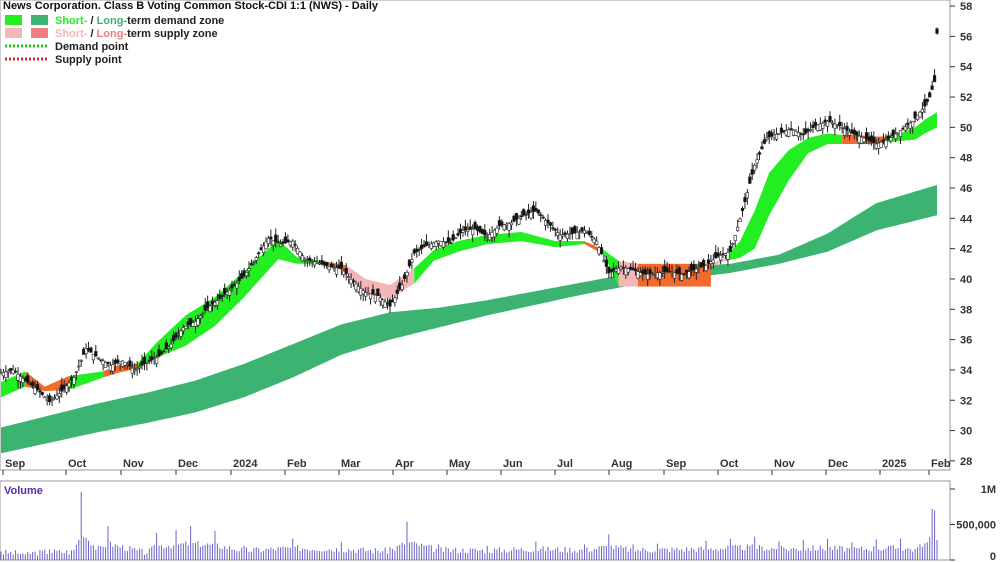 The width and height of the screenshot is (1000, 562). I want to click on legend-point-label: Supply point, so click(88, 60).